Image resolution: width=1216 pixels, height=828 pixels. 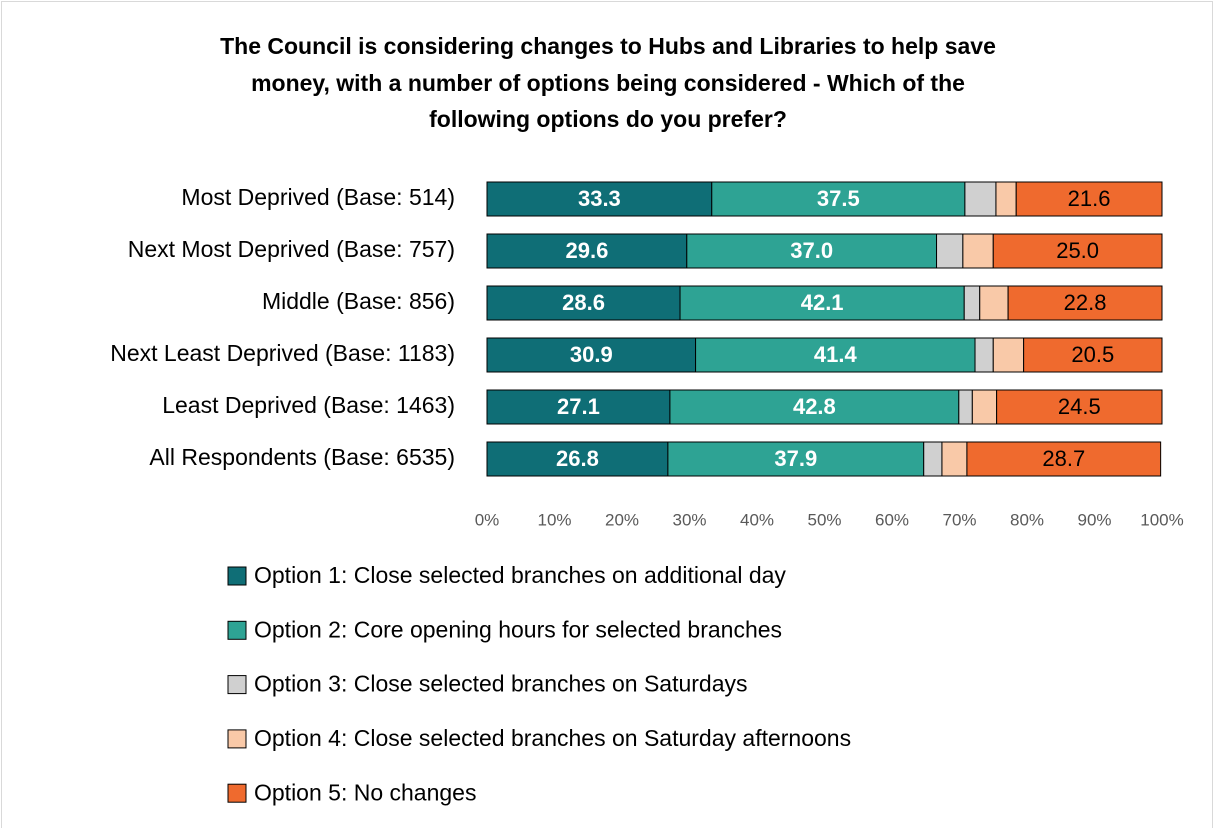 I want to click on data-label: 37.9, so click(x=795, y=458).